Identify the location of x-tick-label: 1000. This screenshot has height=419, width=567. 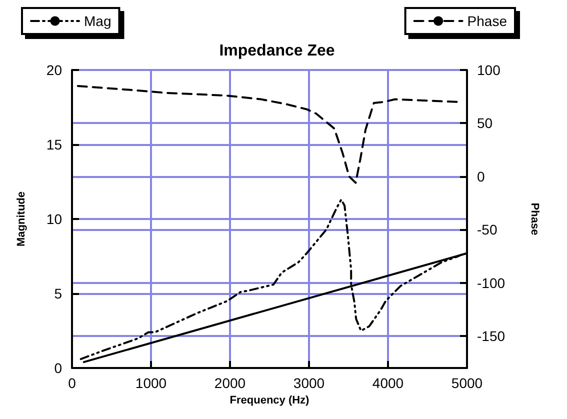
(151, 383).